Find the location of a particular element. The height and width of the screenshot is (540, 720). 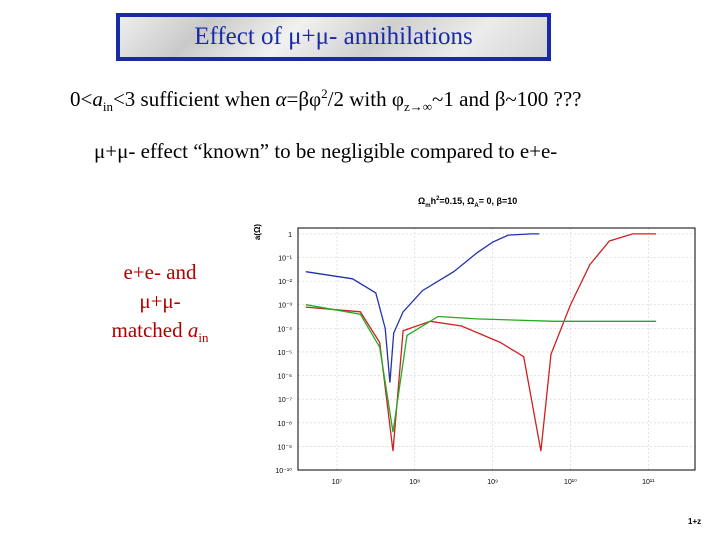

x-tick-label: 10⁹ is located at coordinates (492, 482).